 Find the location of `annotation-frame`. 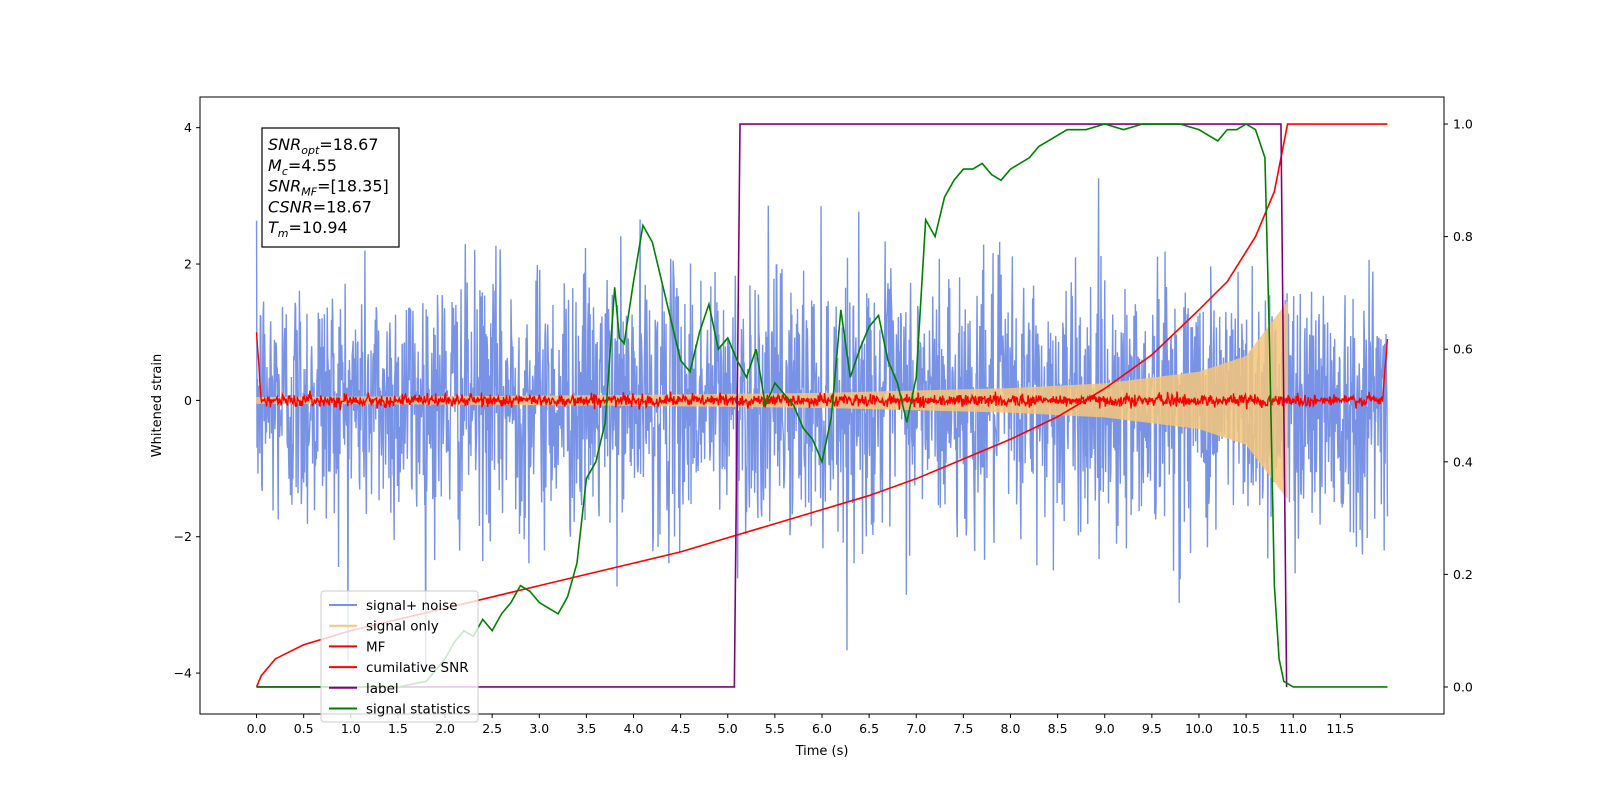

annotation-frame is located at coordinates (330, 187).